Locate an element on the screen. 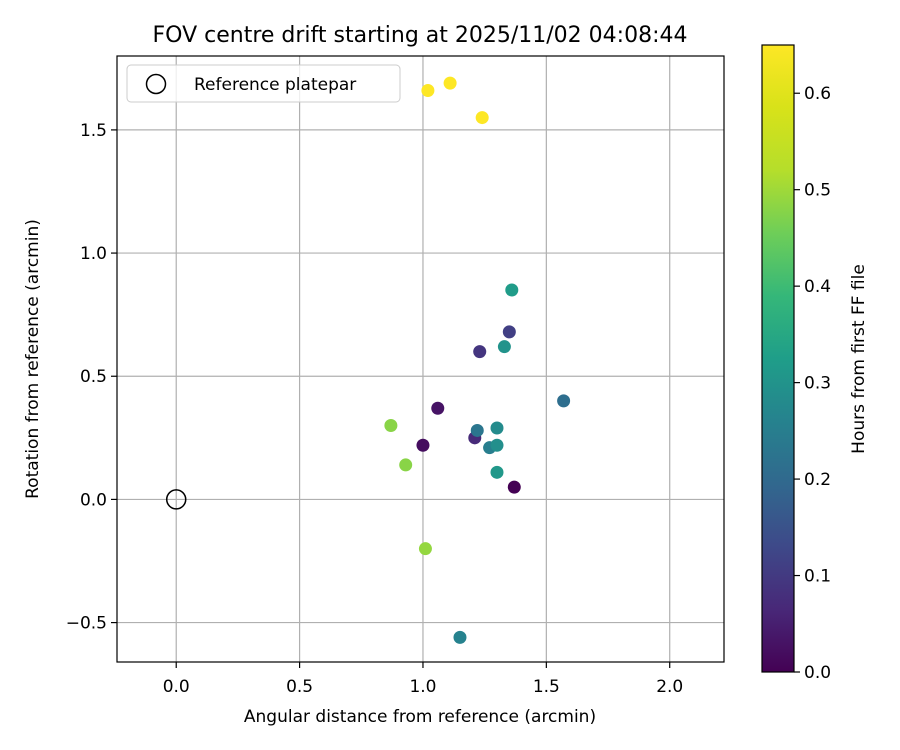 The width and height of the screenshot is (900, 750). colorbar-tick-label: 0.0 is located at coordinates (817, 673).